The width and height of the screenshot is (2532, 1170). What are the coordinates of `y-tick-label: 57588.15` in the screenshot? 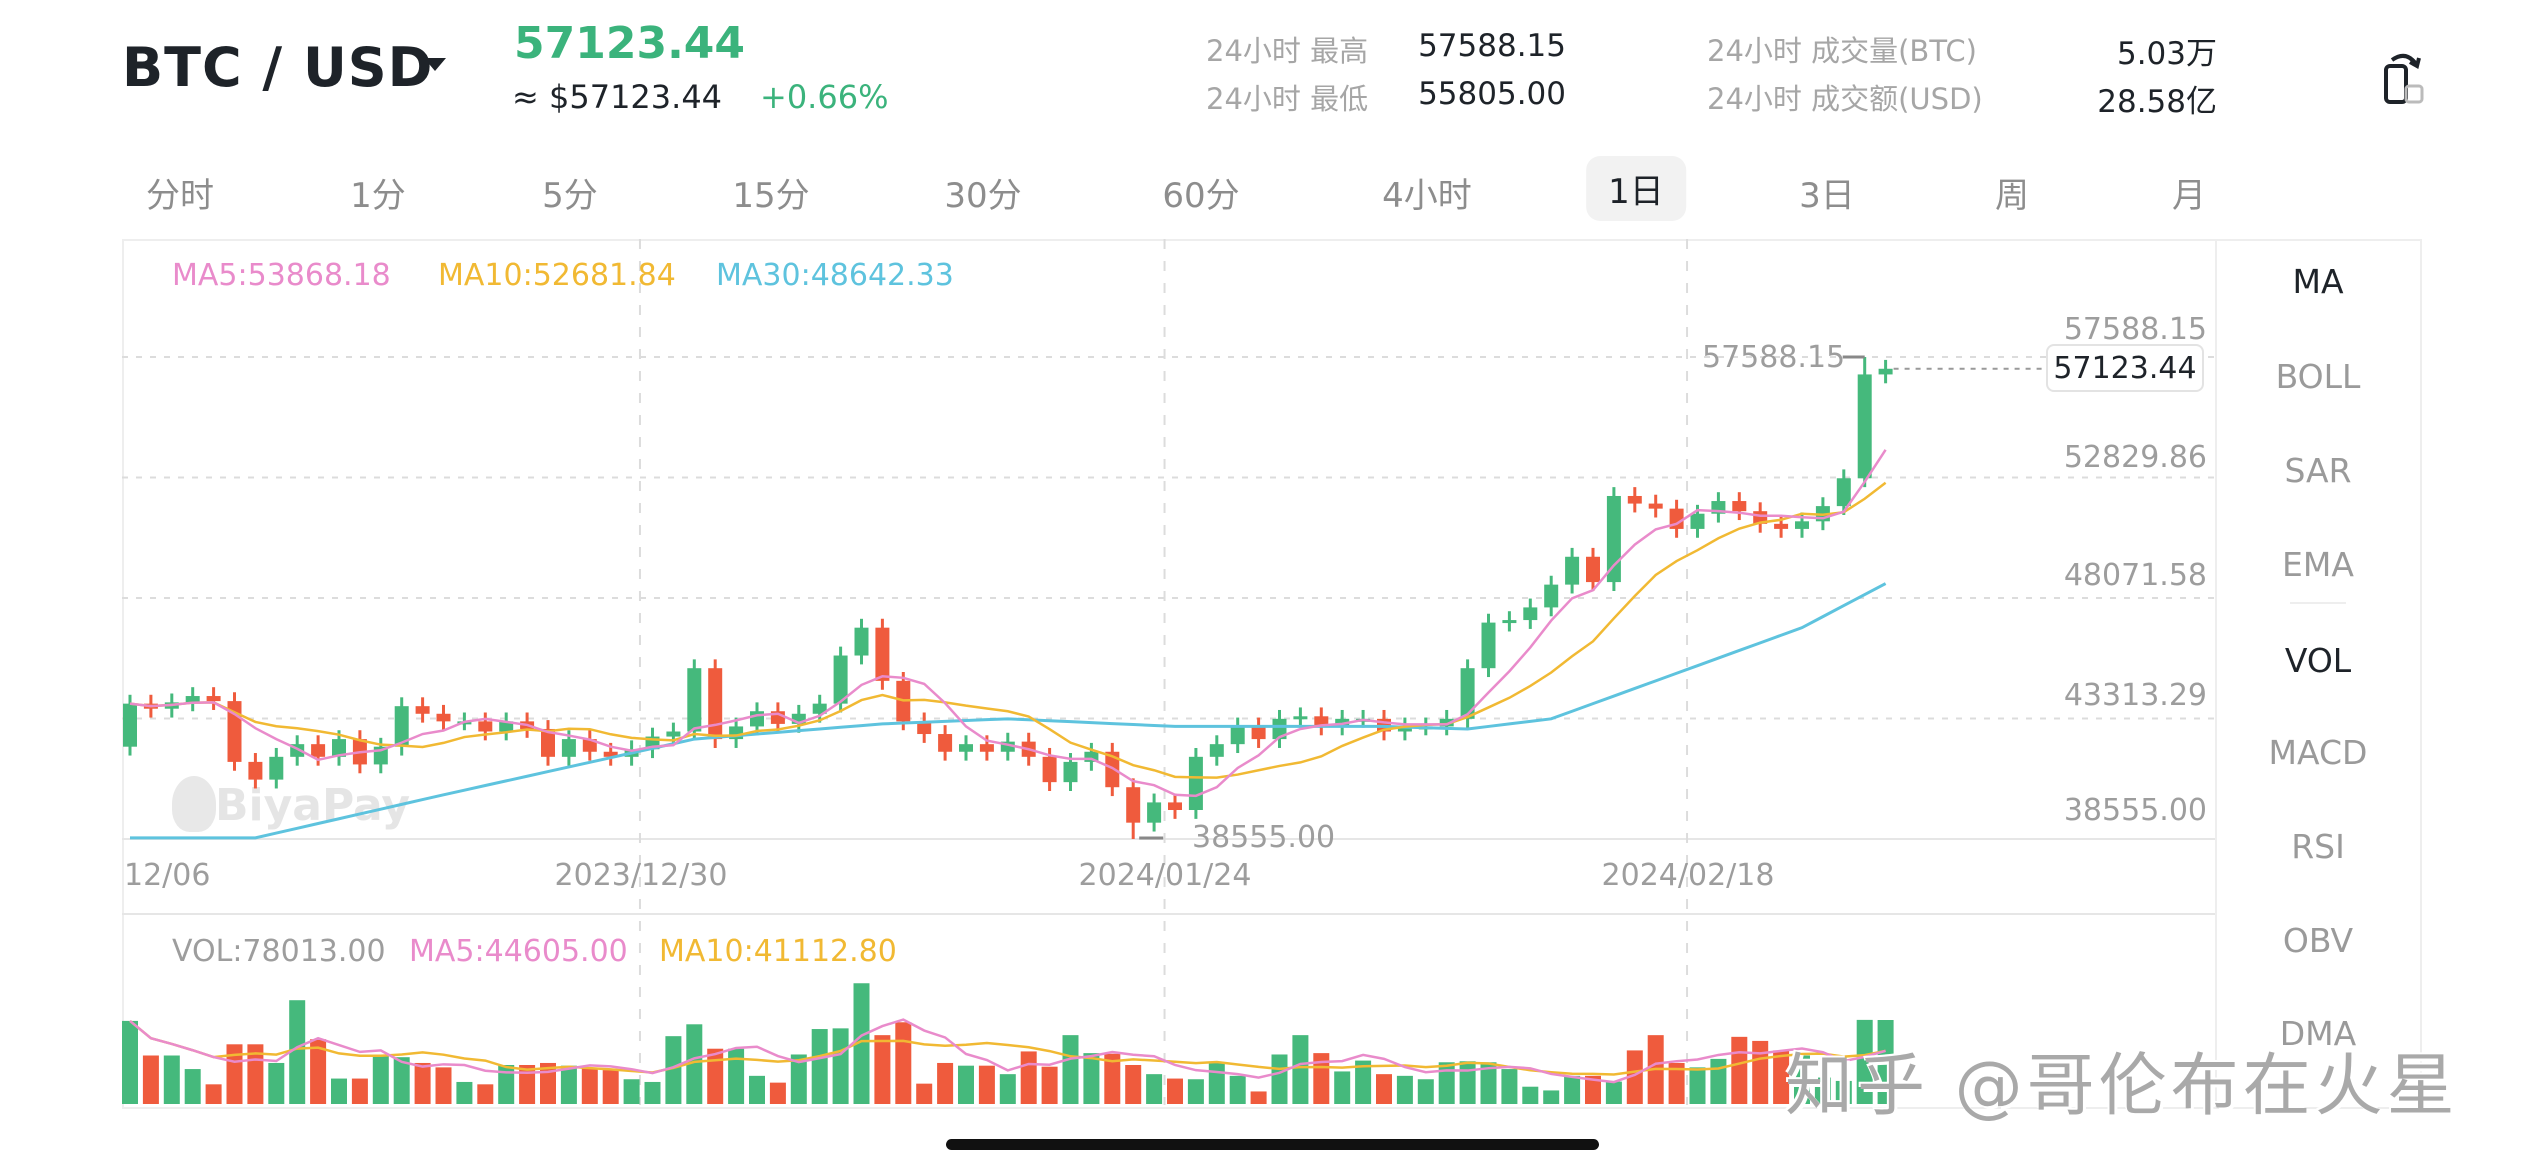 It's located at (2135, 329).